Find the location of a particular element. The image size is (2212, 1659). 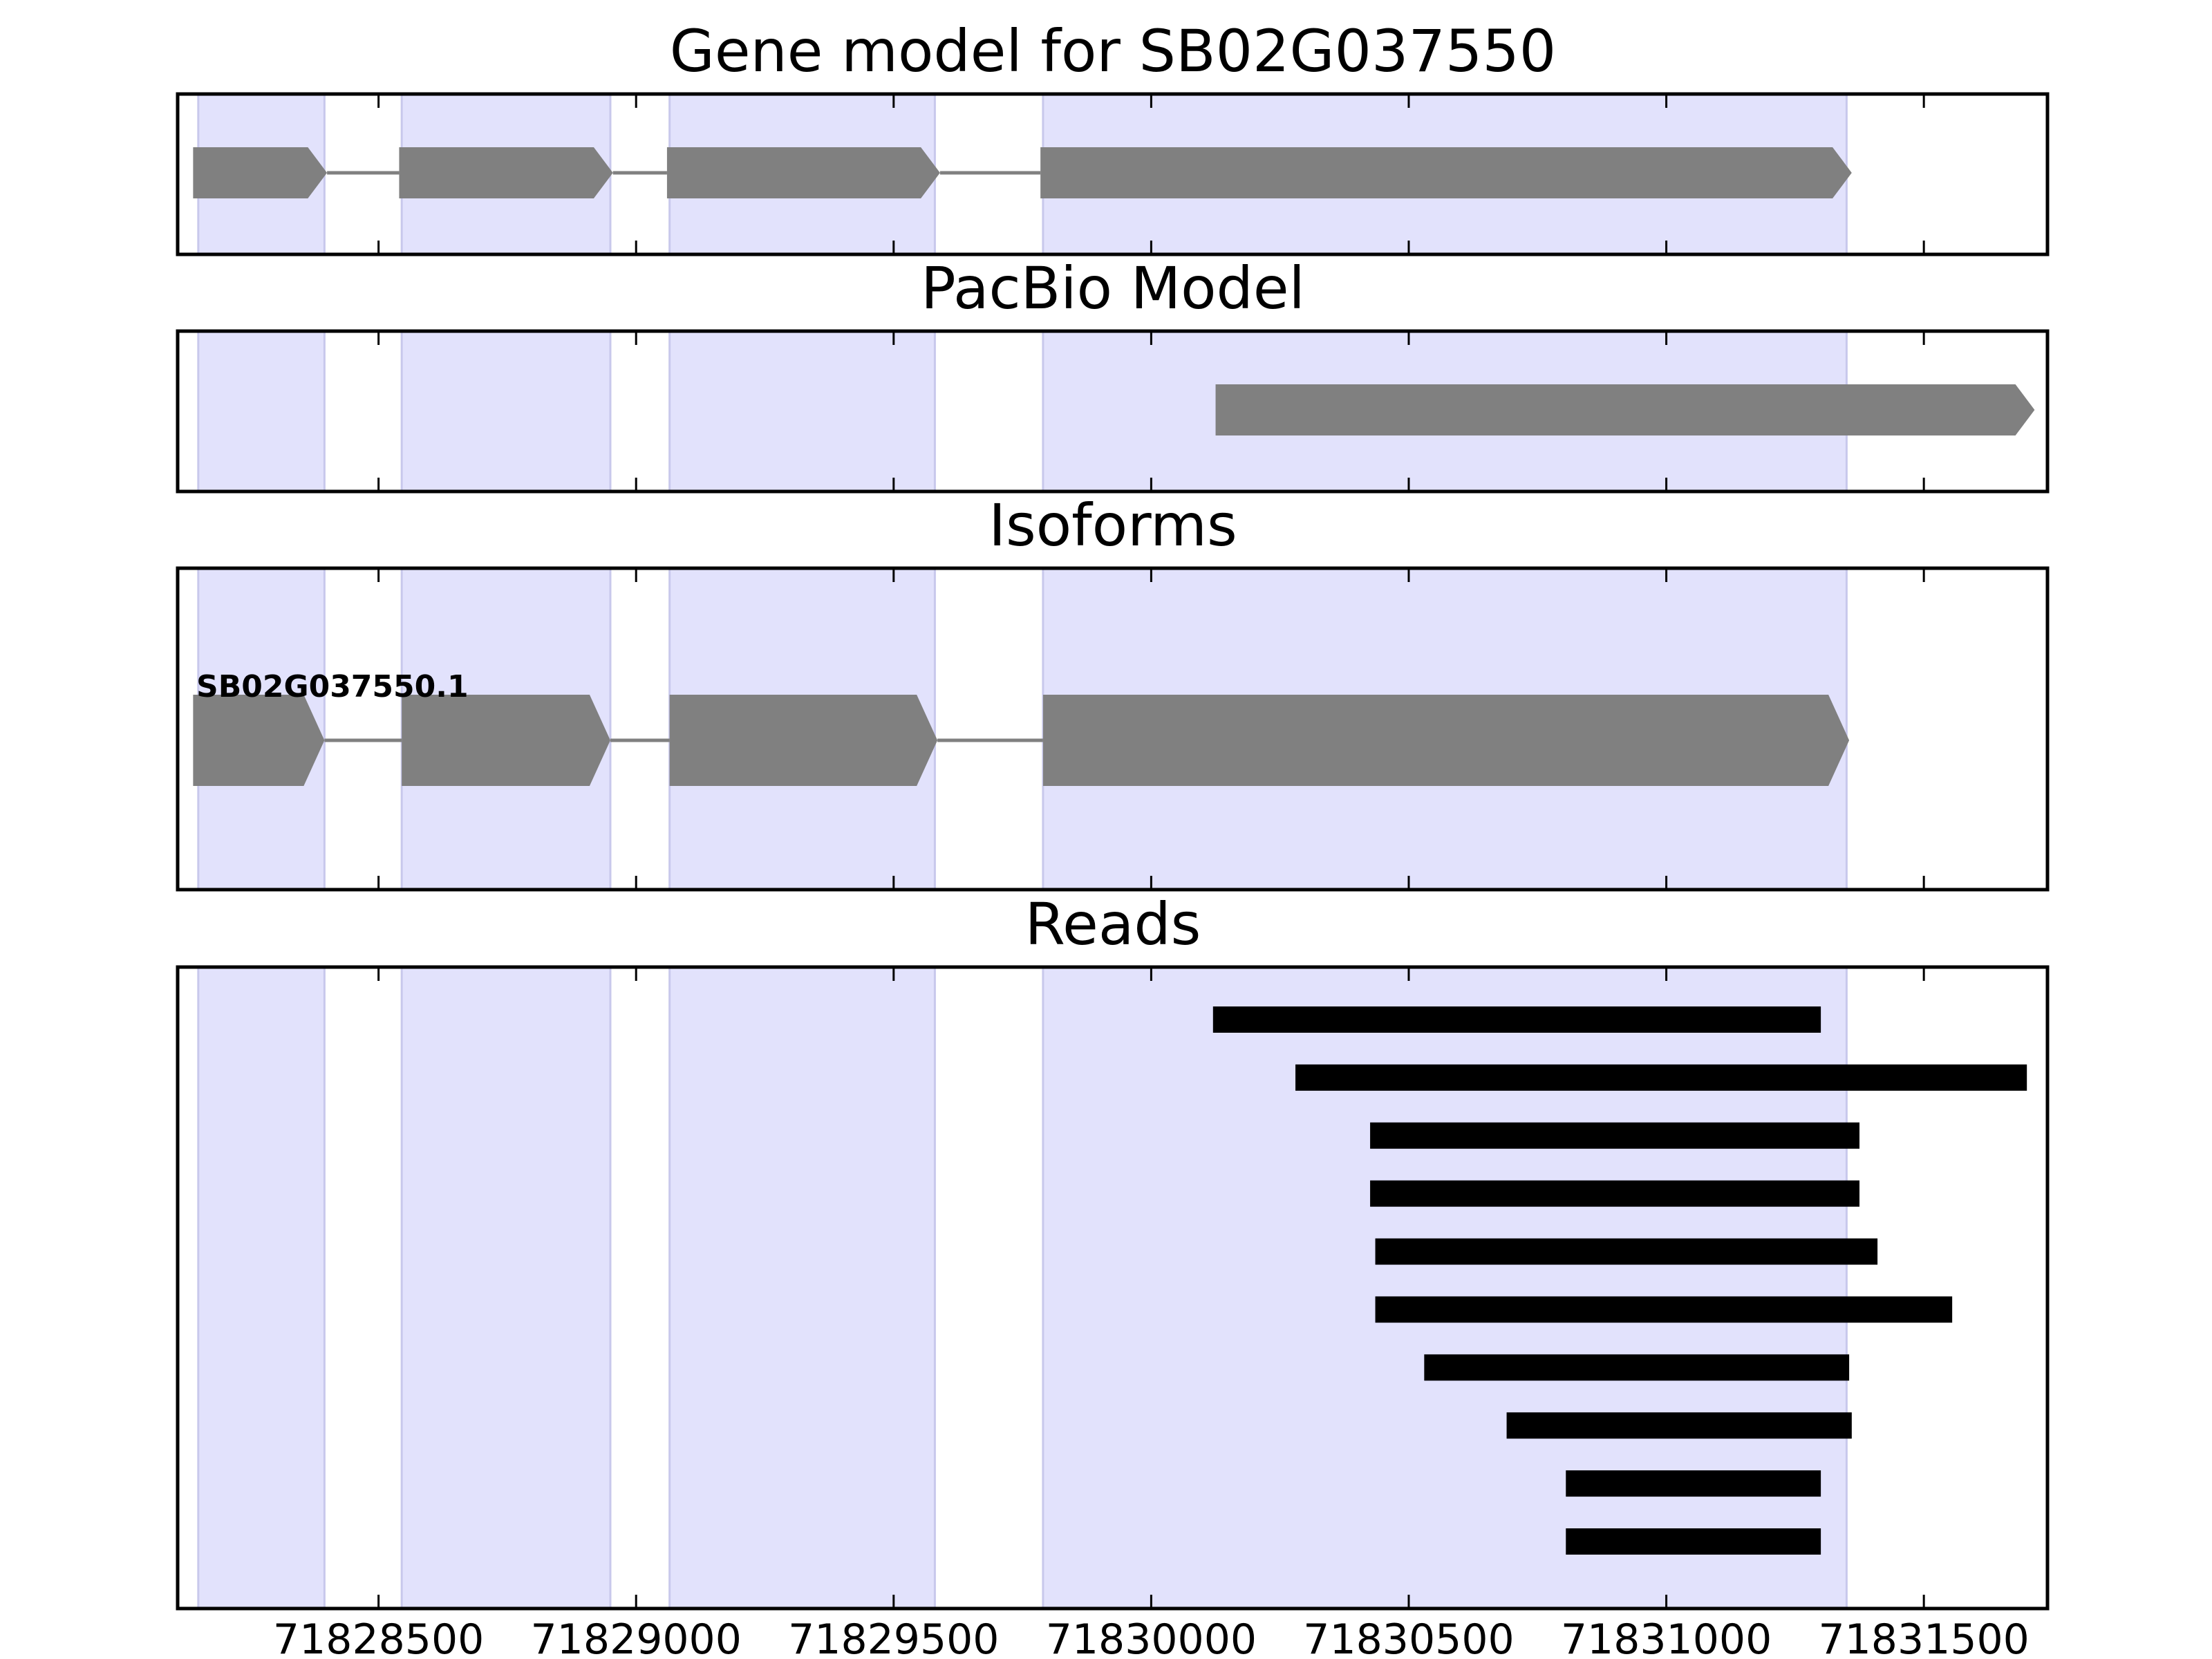

x-tick-label: 71828500 is located at coordinates (378, 1637).